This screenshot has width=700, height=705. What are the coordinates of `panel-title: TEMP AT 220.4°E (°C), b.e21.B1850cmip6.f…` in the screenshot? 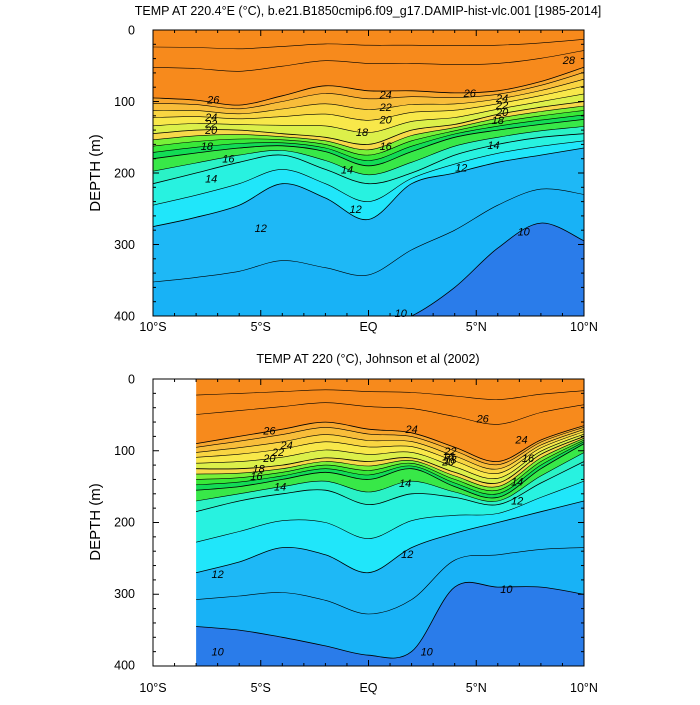 It's located at (368, 11).